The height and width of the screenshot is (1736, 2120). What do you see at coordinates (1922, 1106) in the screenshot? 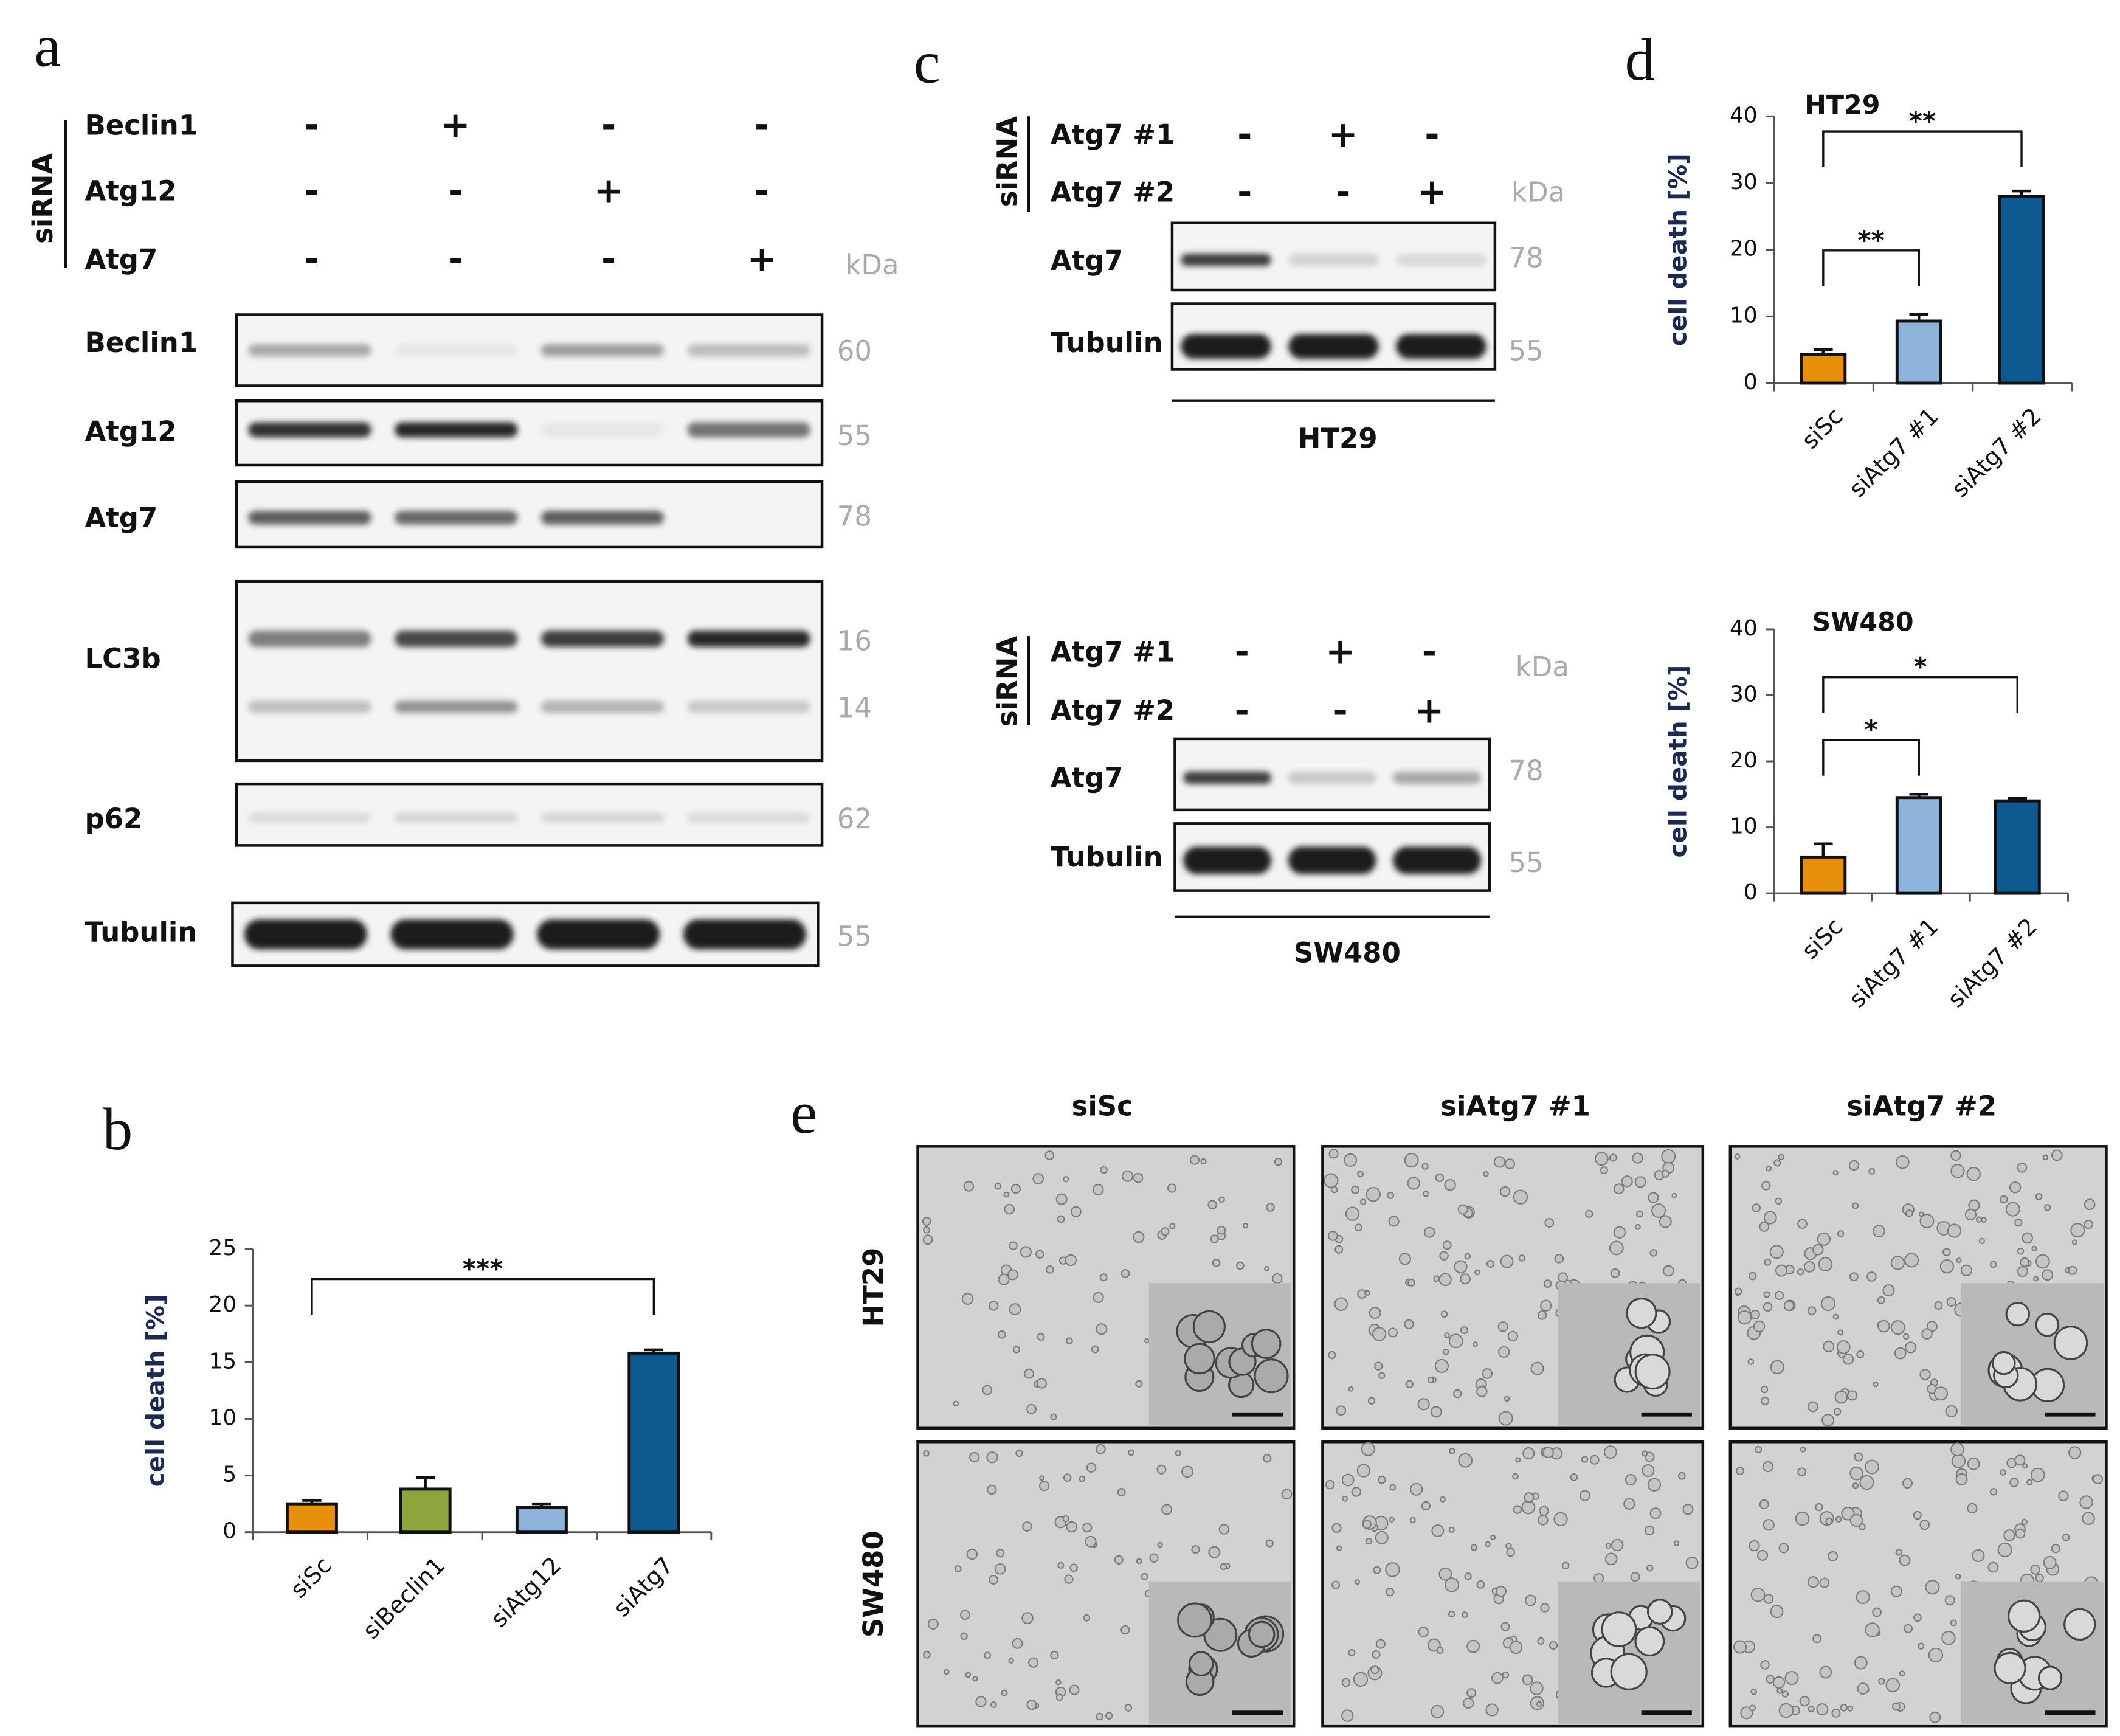
I see `column-title: siAtg7 #2` at bounding box center [1922, 1106].